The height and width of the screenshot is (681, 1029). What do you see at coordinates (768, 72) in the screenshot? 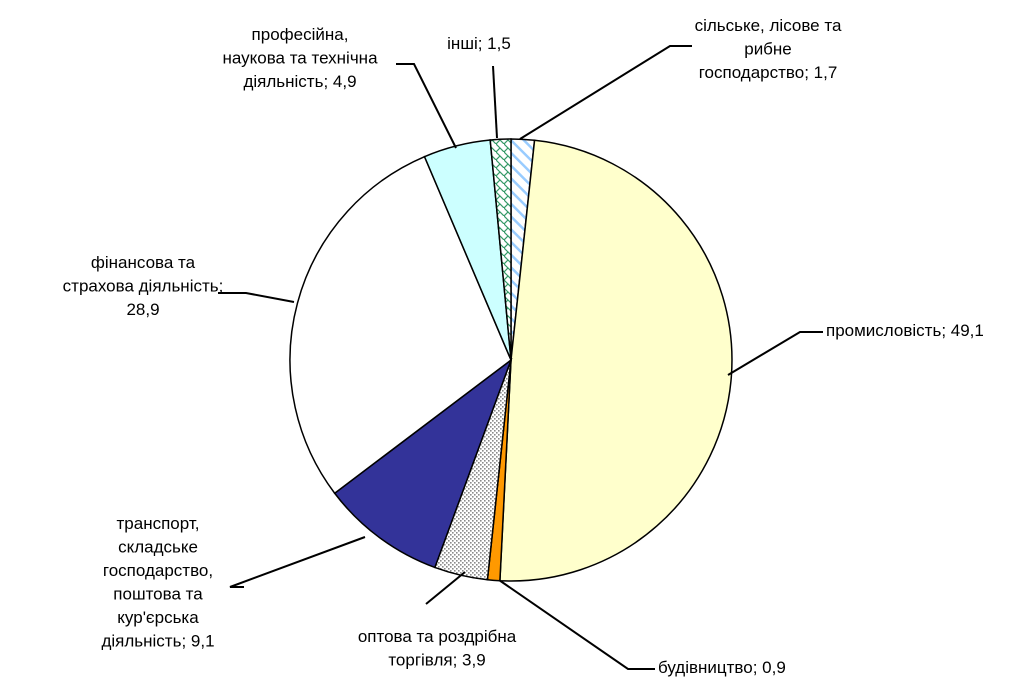
I see `data-label-line: господарство; 1,7` at bounding box center [768, 72].